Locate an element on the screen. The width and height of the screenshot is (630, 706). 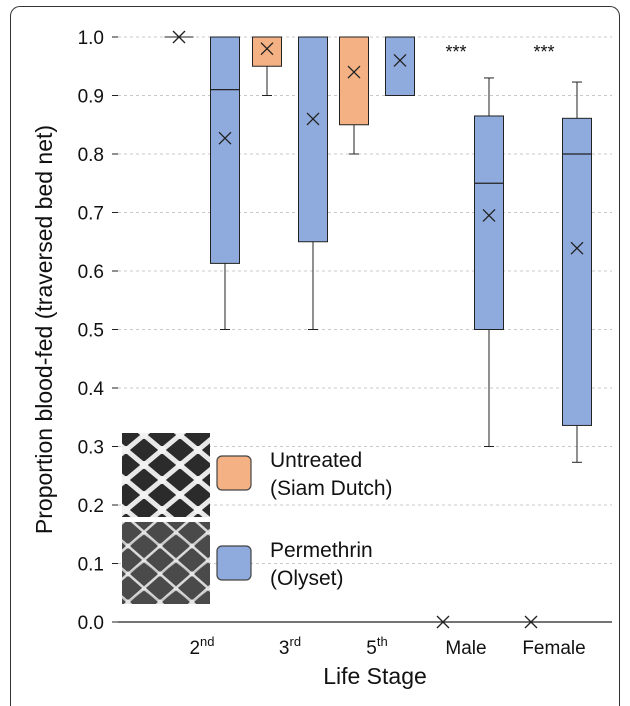
net-photo-untreated is located at coordinates (166, 475).